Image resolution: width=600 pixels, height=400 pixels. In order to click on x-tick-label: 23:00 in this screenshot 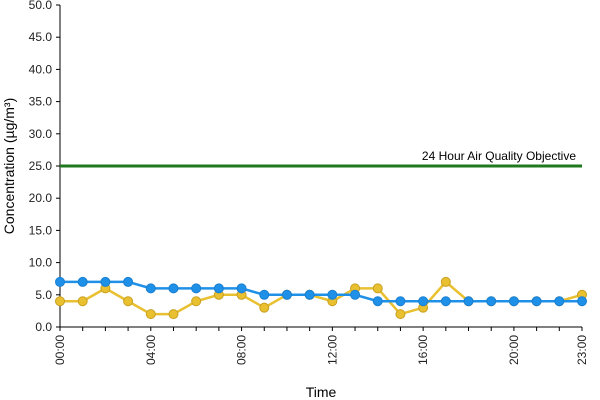, I will do `click(582, 350)`.